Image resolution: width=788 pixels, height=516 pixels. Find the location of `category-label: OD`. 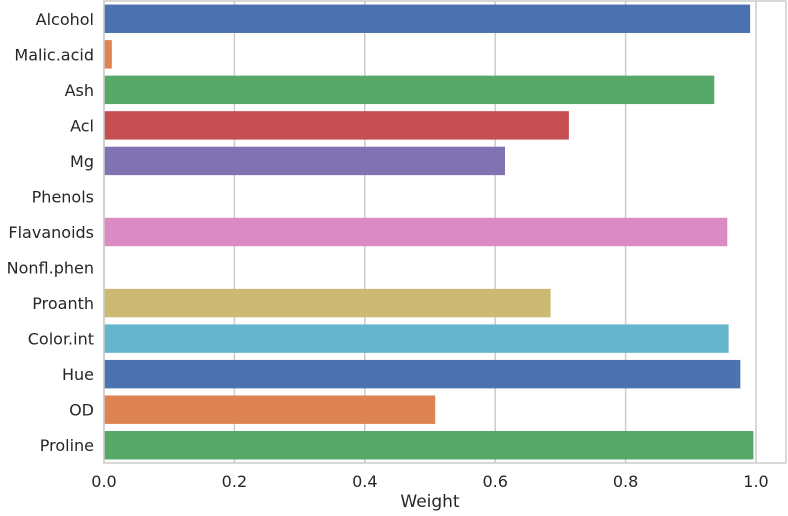

category-label: OD is located at coordinates (81, 410).